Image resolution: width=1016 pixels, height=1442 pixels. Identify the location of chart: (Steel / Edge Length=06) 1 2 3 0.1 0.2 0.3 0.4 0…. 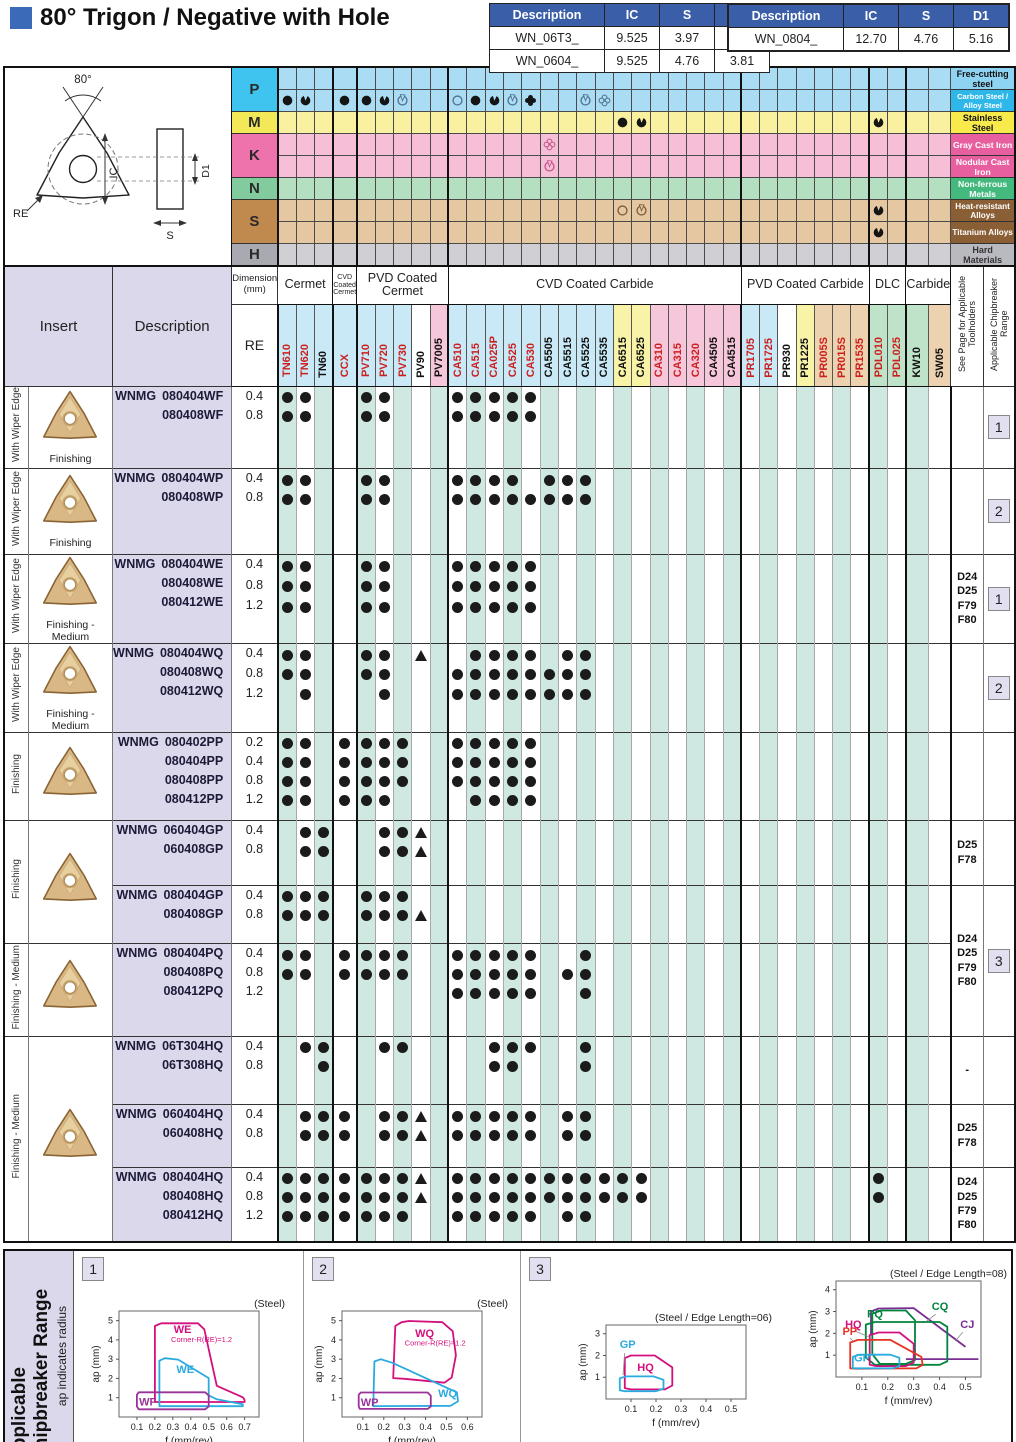
(676, 1374).